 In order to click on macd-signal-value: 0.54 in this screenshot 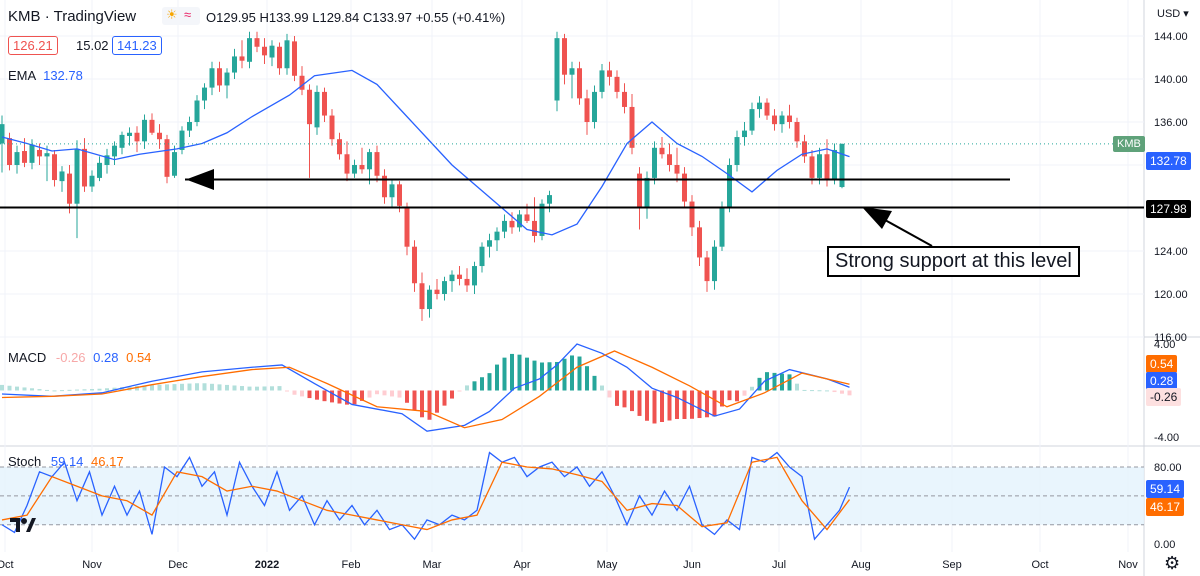, I will do `click(139, 357)`.